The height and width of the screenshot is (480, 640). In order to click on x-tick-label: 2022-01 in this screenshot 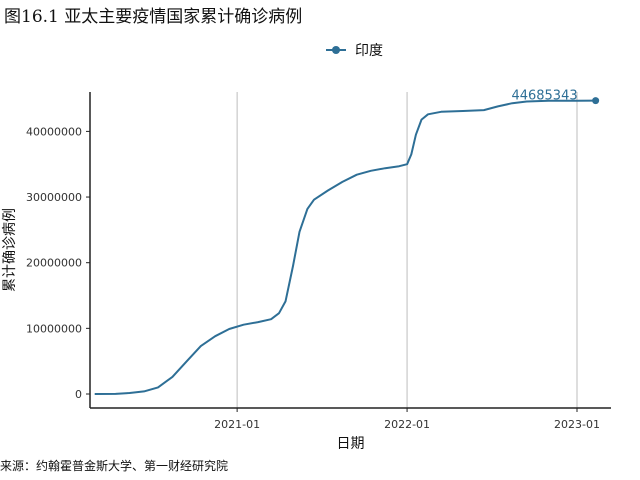, I will do `click(407, 424)`.